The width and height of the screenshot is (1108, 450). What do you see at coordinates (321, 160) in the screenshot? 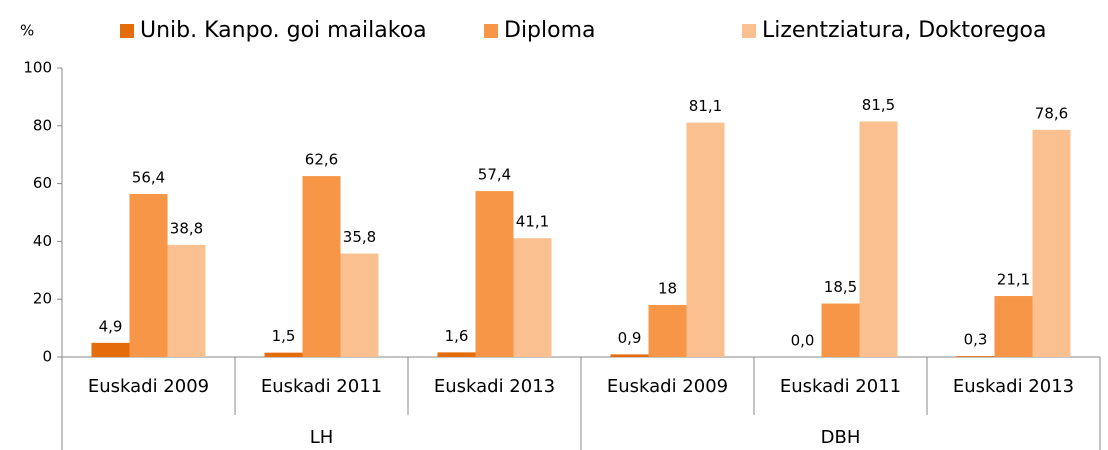
I see `data-label: 62,6` at bounding box center [321, 160].